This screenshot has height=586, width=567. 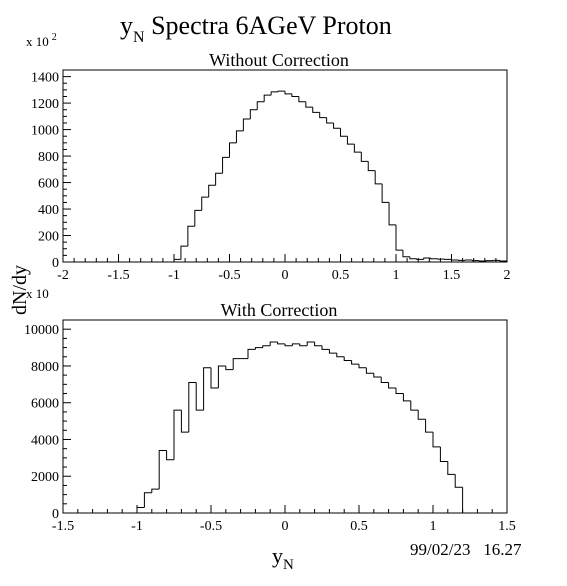 I want to click on bottom-panel-title: With Correction, so click(x=279, y=310).